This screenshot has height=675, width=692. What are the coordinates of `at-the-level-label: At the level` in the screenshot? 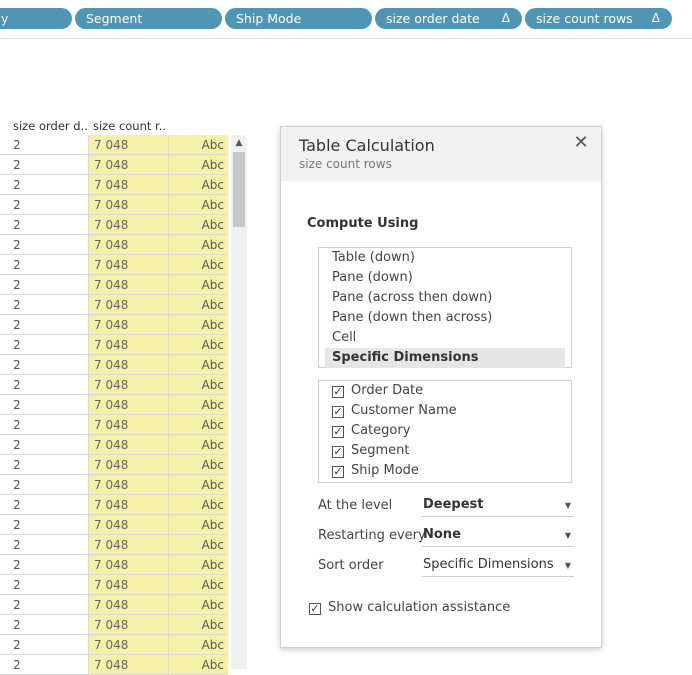 It's located at (355, 505).